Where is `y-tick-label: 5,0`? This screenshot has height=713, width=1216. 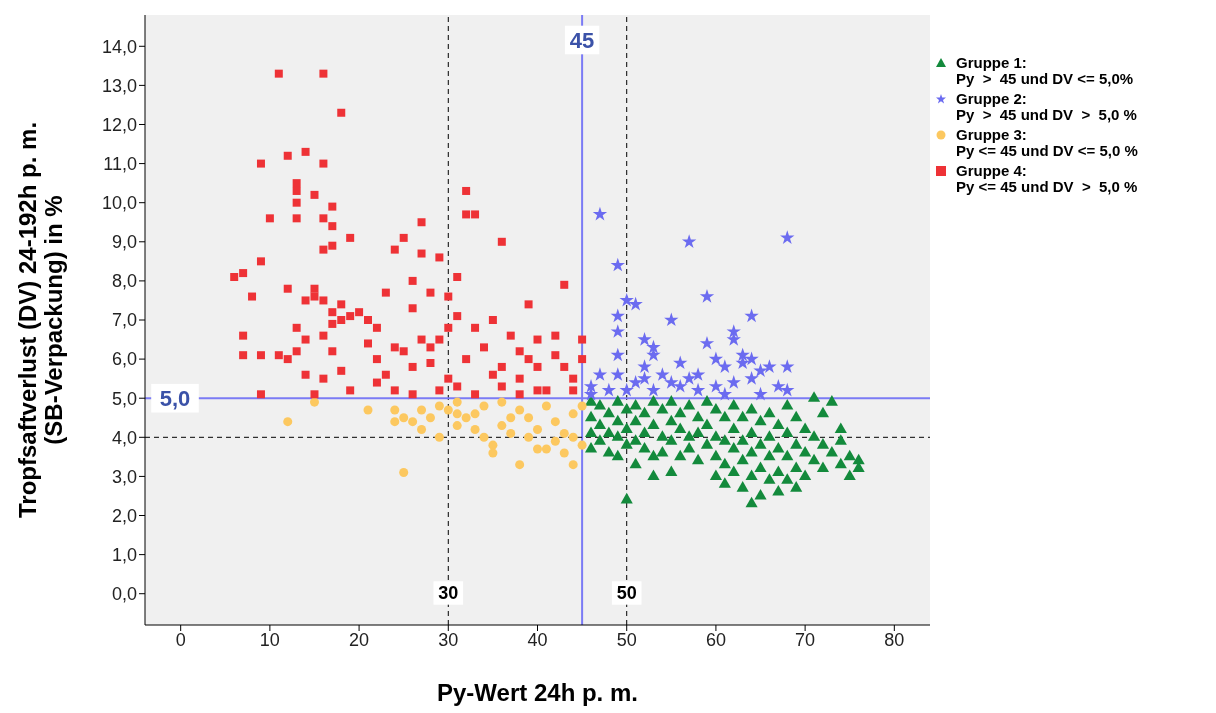 y-tick-label: 5,0 is located at coordinates (124, 398).